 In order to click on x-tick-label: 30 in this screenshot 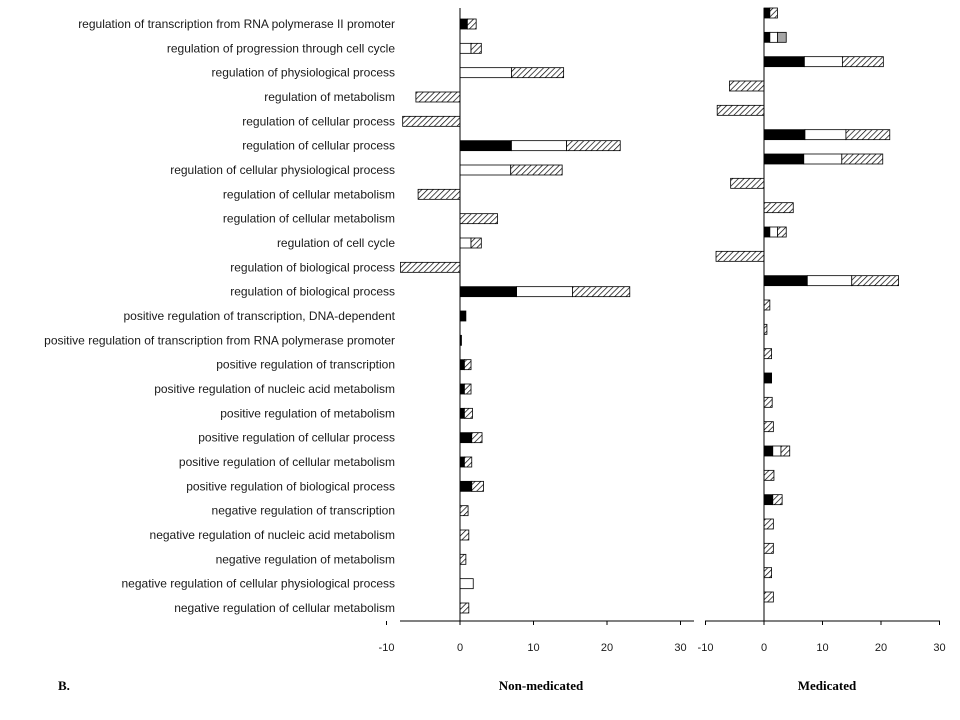, I will do `click(680, 648)`.